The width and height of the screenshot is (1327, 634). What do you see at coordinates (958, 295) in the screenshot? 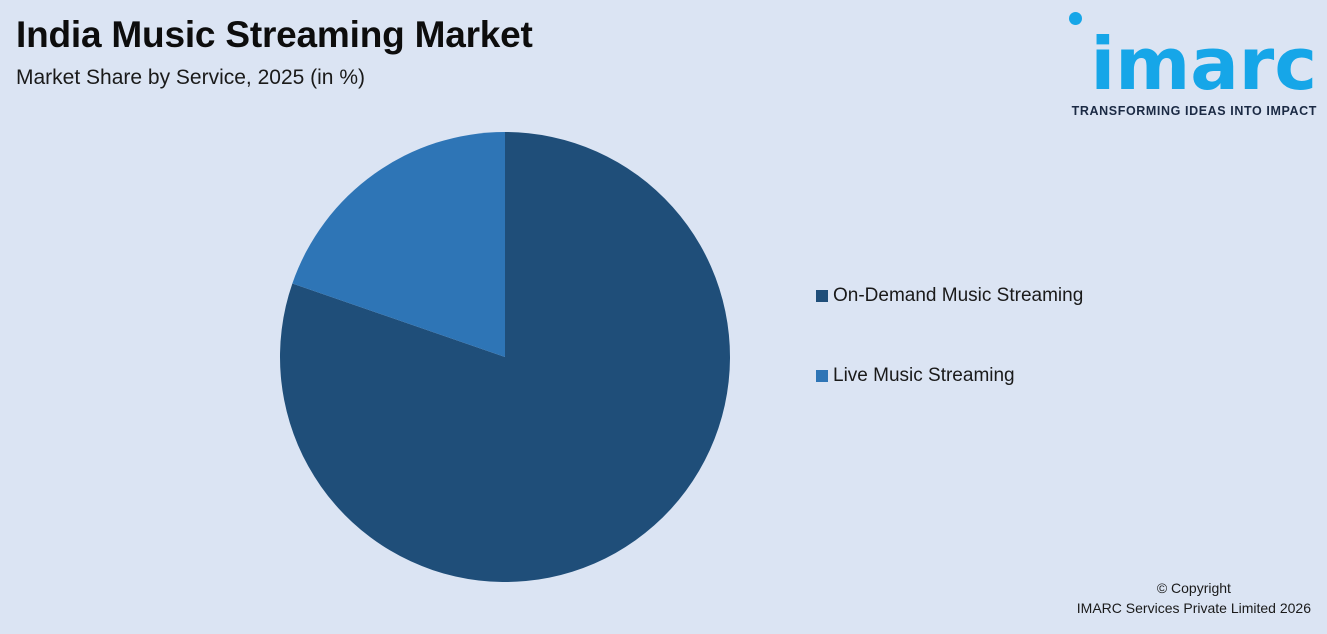
I see `legend-label-on-demand: On-Demand Music Streaming` at bounding box center [958, 295].